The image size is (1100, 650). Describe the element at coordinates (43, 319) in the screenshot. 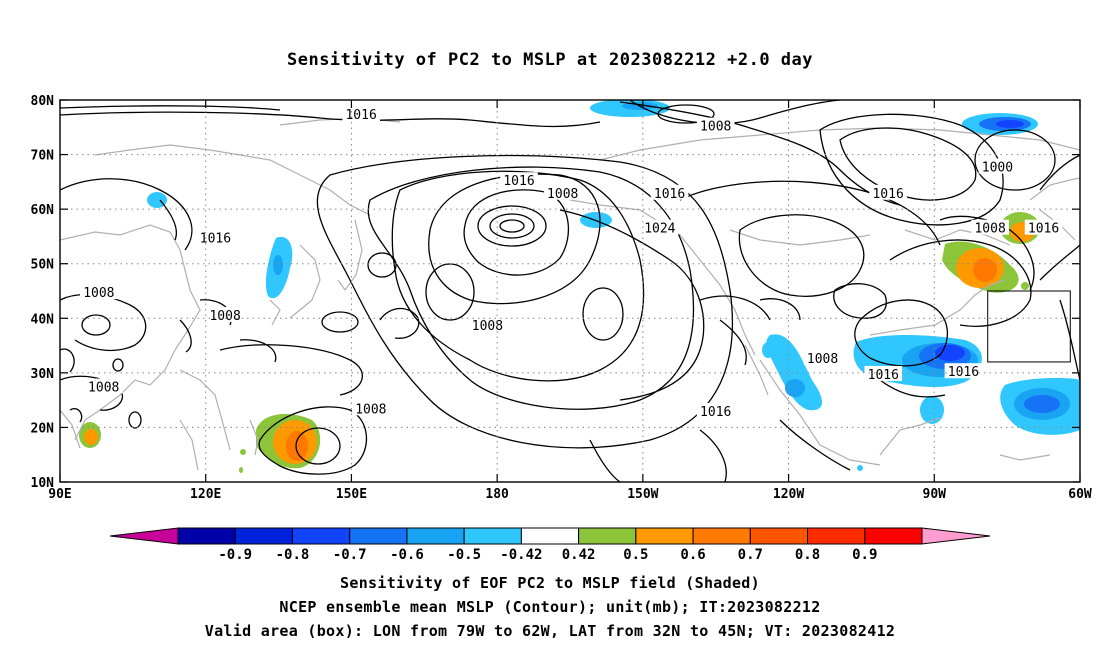

I see `lat-tick-label: 40N` at that location.